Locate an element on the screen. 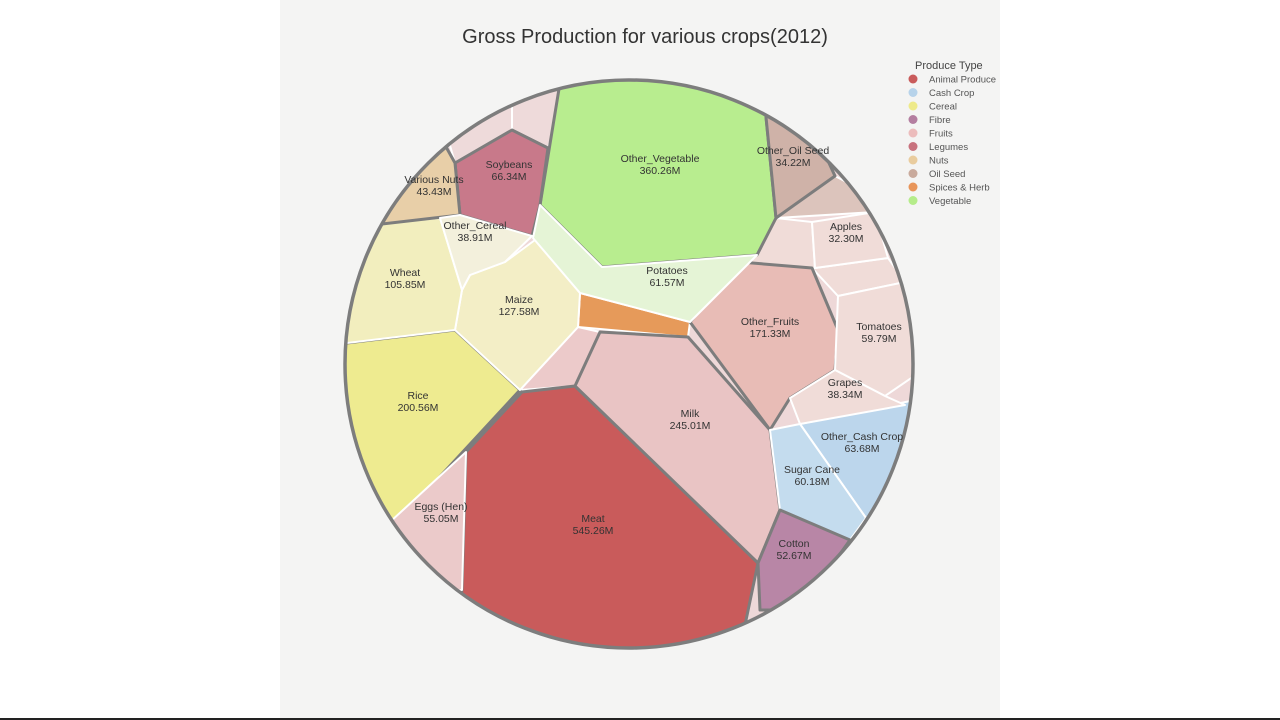 This screenshot has width=1280, height=720. cell-value: 59.79M is located at coordinates (878, 339).